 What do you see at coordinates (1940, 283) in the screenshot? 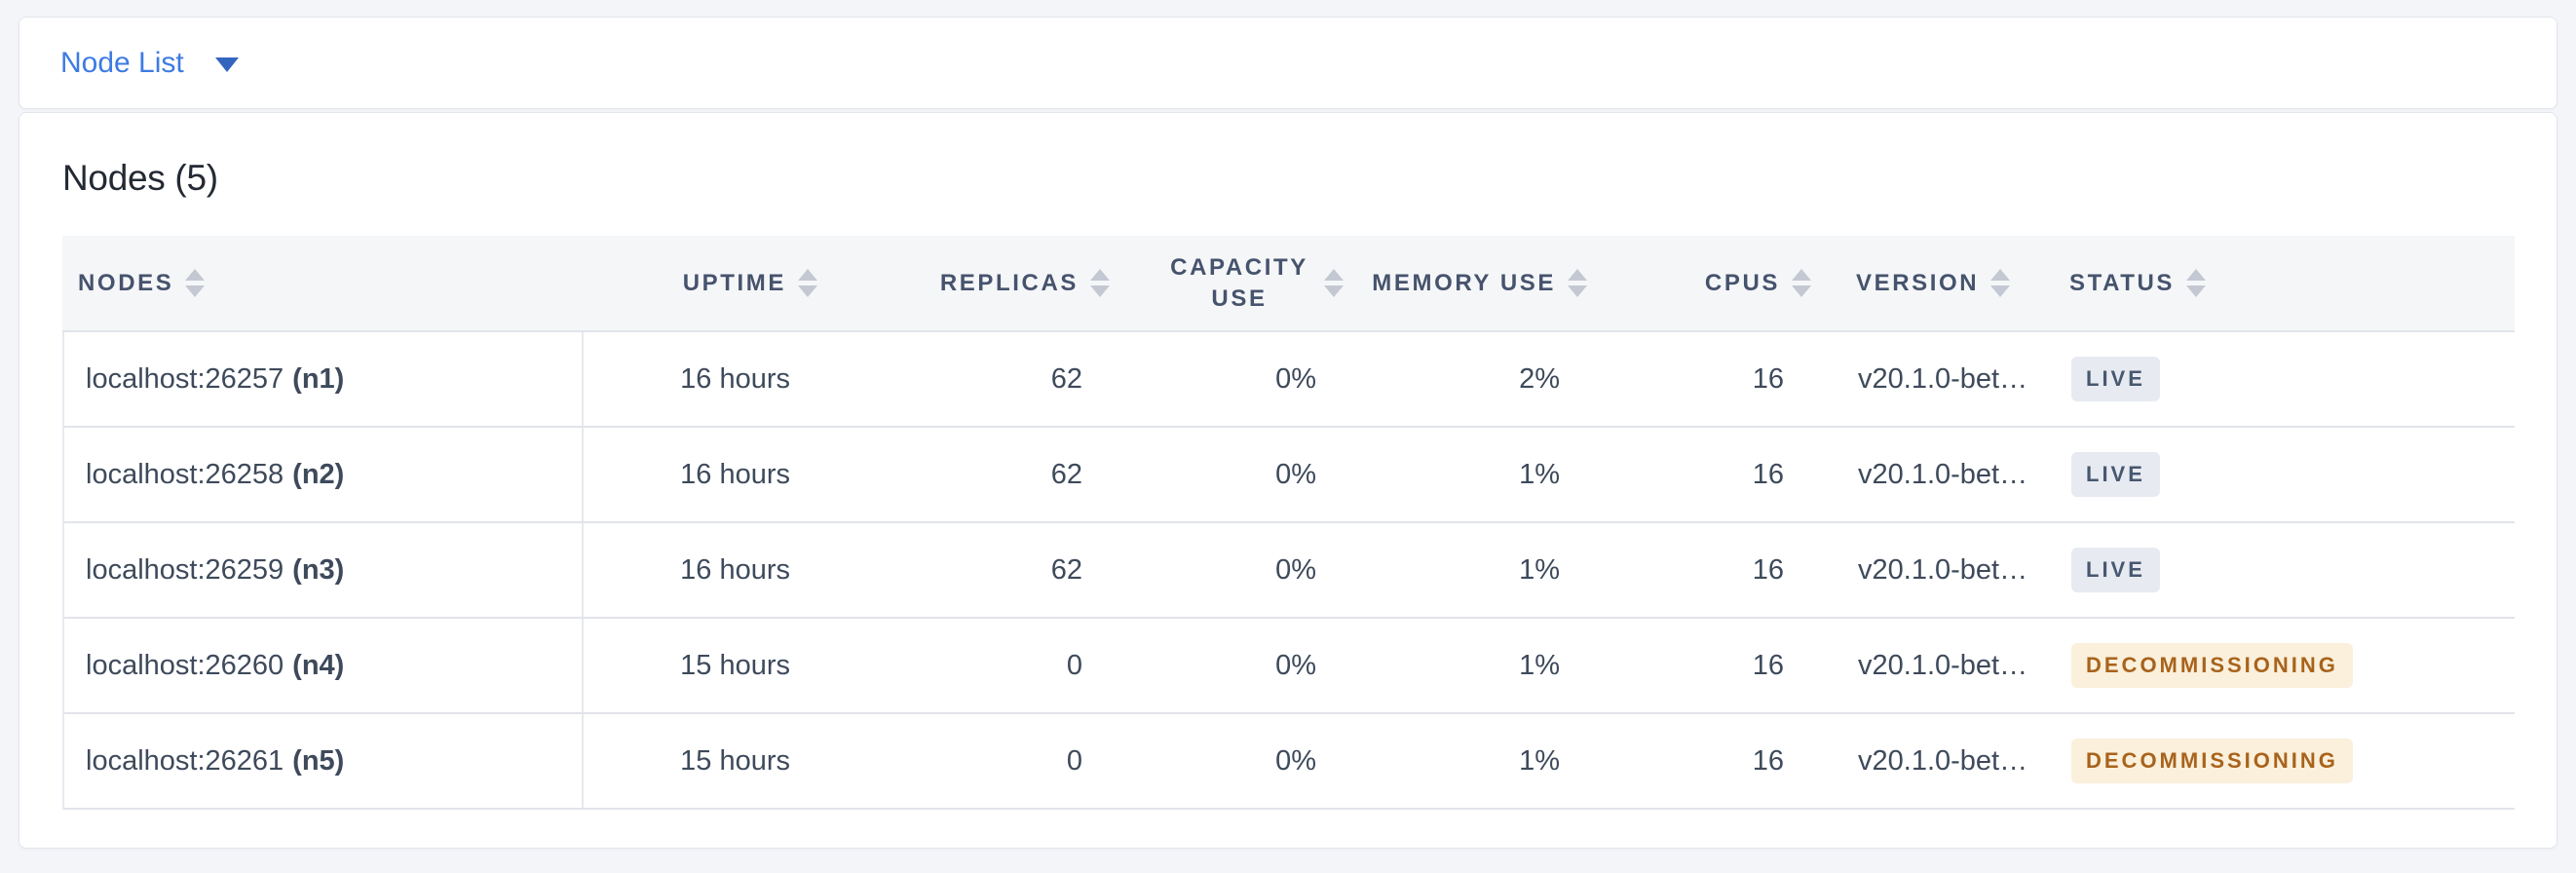
I see `column-header-version: VERSION` at bounding box center [1940, 283].